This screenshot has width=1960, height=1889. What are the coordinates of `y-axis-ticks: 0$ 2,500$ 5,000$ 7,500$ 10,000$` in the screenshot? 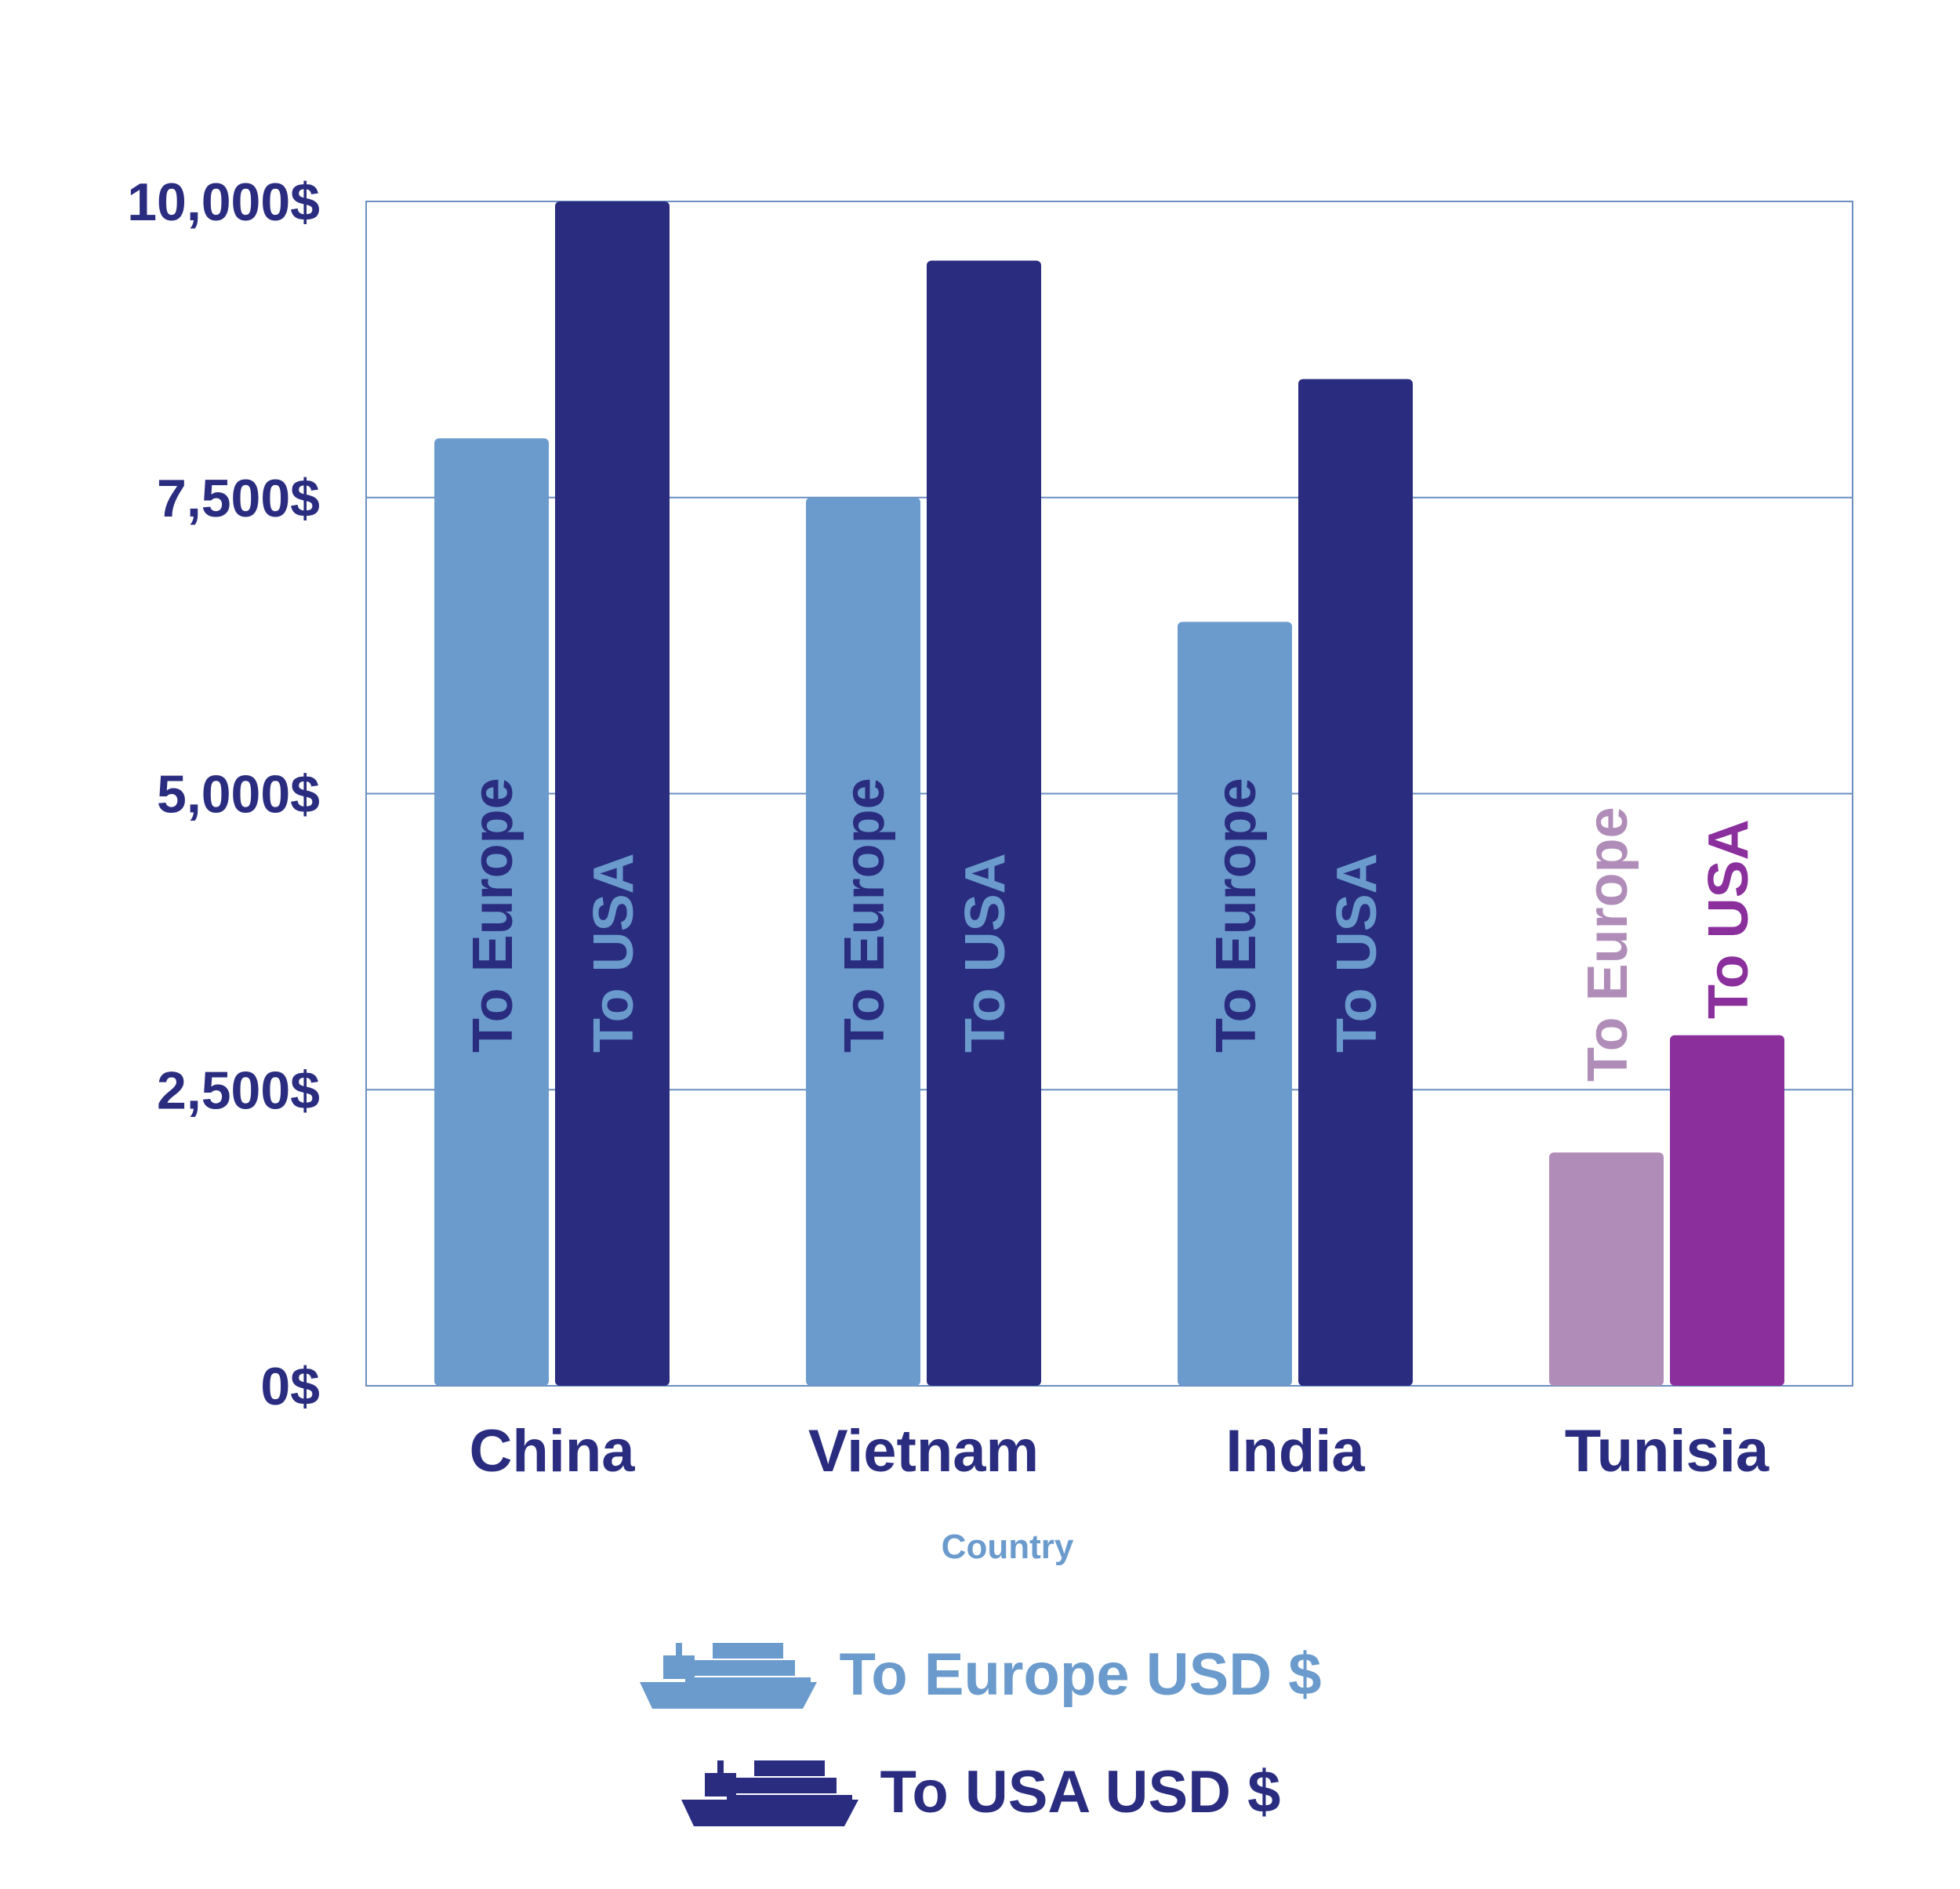 It's located at (223, 794).